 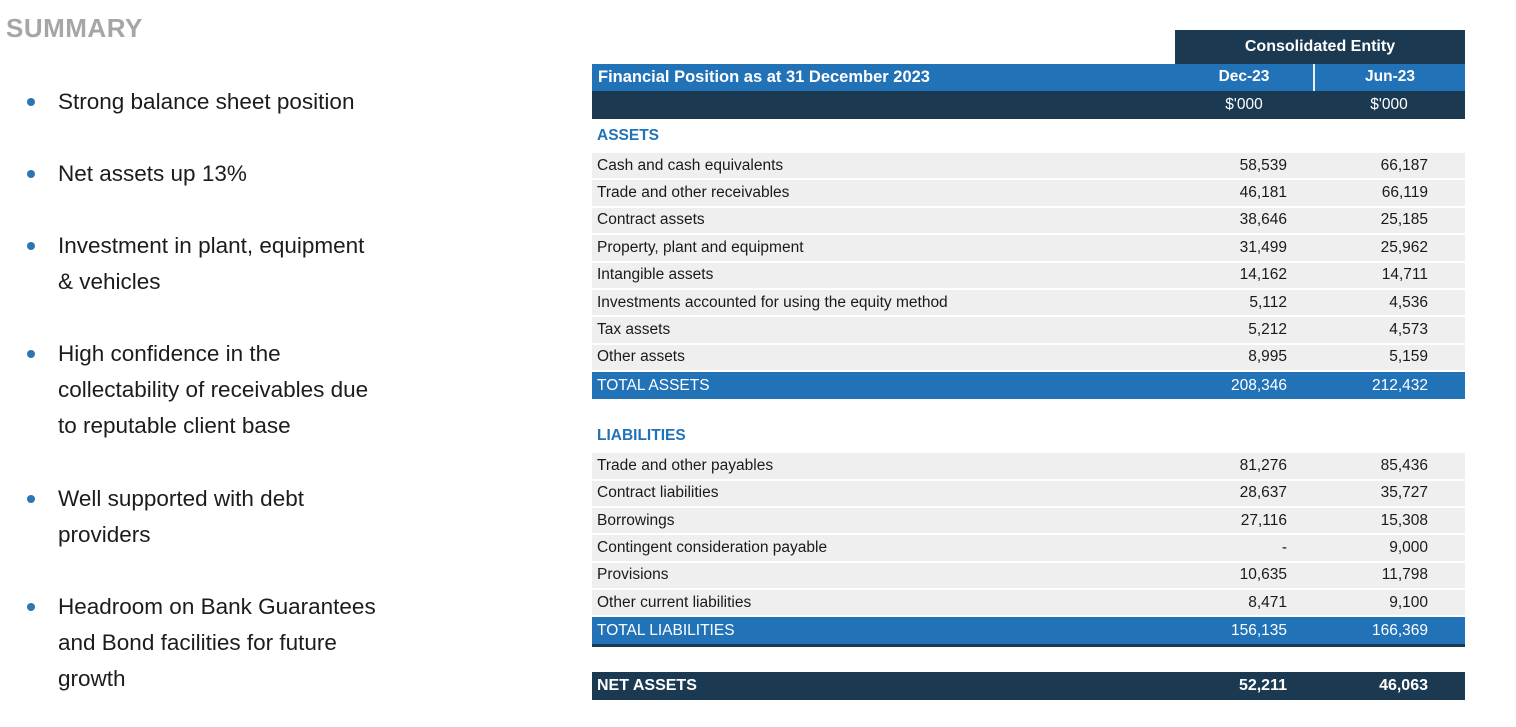 I want to click on row-label: Borrowings, so click(x=636, y=520).